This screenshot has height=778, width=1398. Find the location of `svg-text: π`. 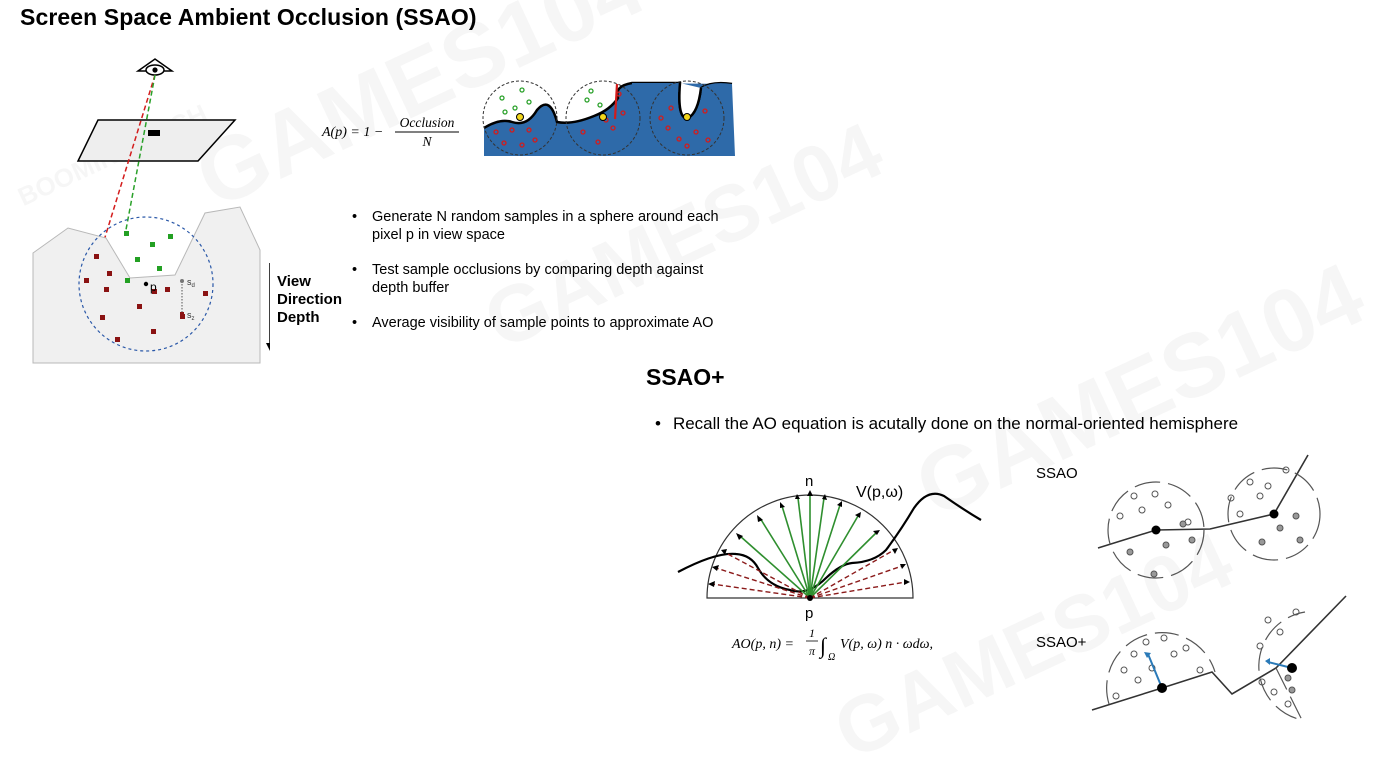

svg-text: π is located at coordinates (812, 651).